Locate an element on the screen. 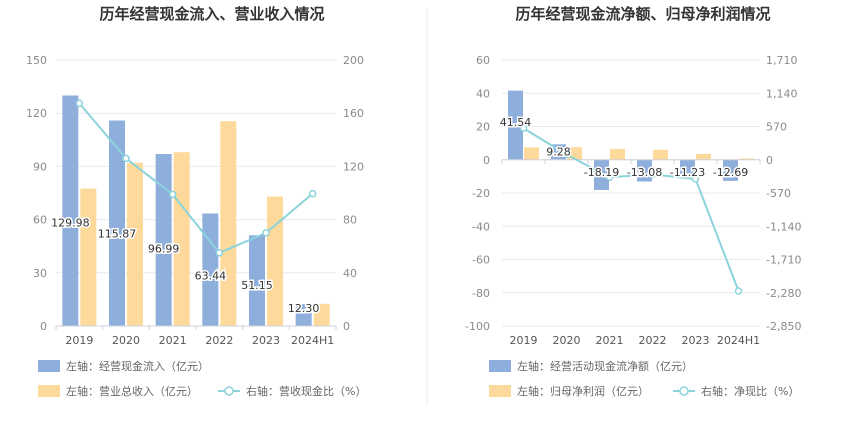  left-axis-tick: 40 is located at coordinates (483, 93).